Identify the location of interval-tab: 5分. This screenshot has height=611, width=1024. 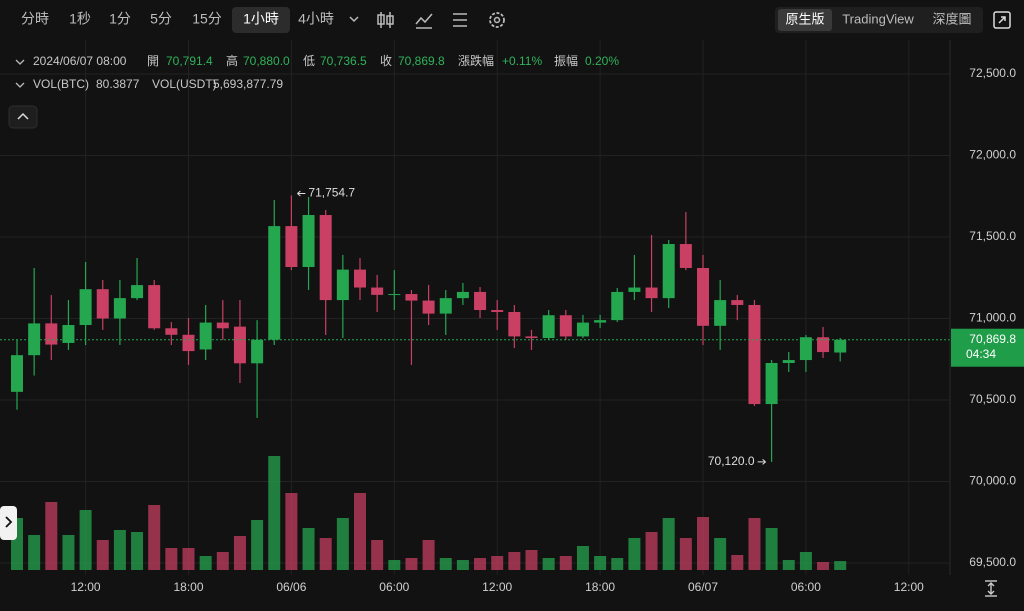
(161, 19).